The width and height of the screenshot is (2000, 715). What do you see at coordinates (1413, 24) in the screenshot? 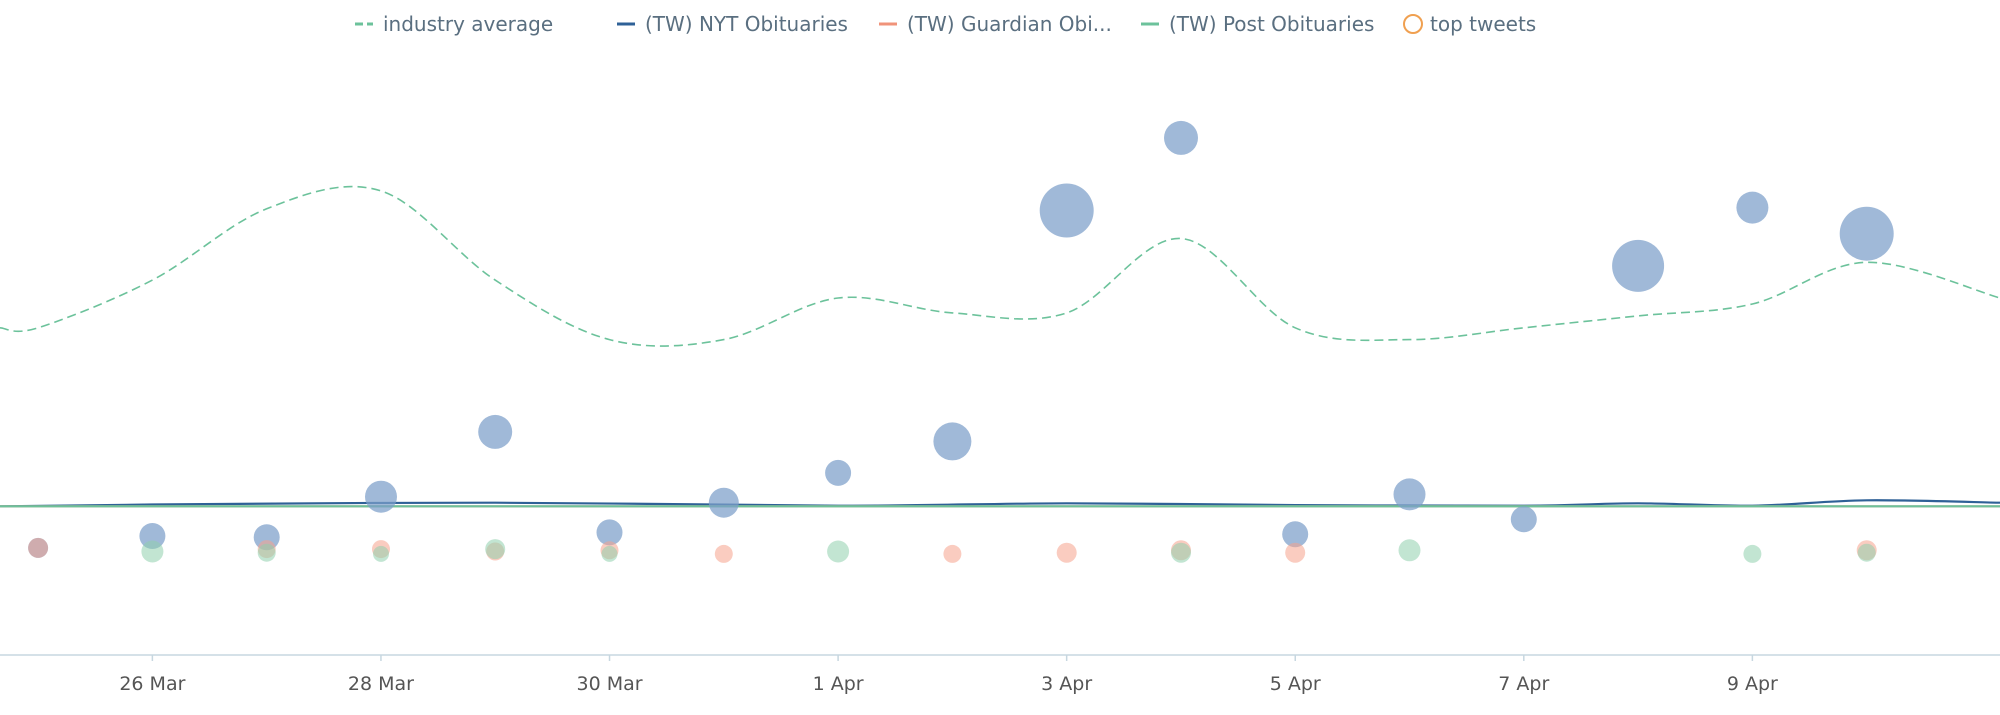
I see `legend-symbol-top-tweets` at bounding box center [1413, 24].